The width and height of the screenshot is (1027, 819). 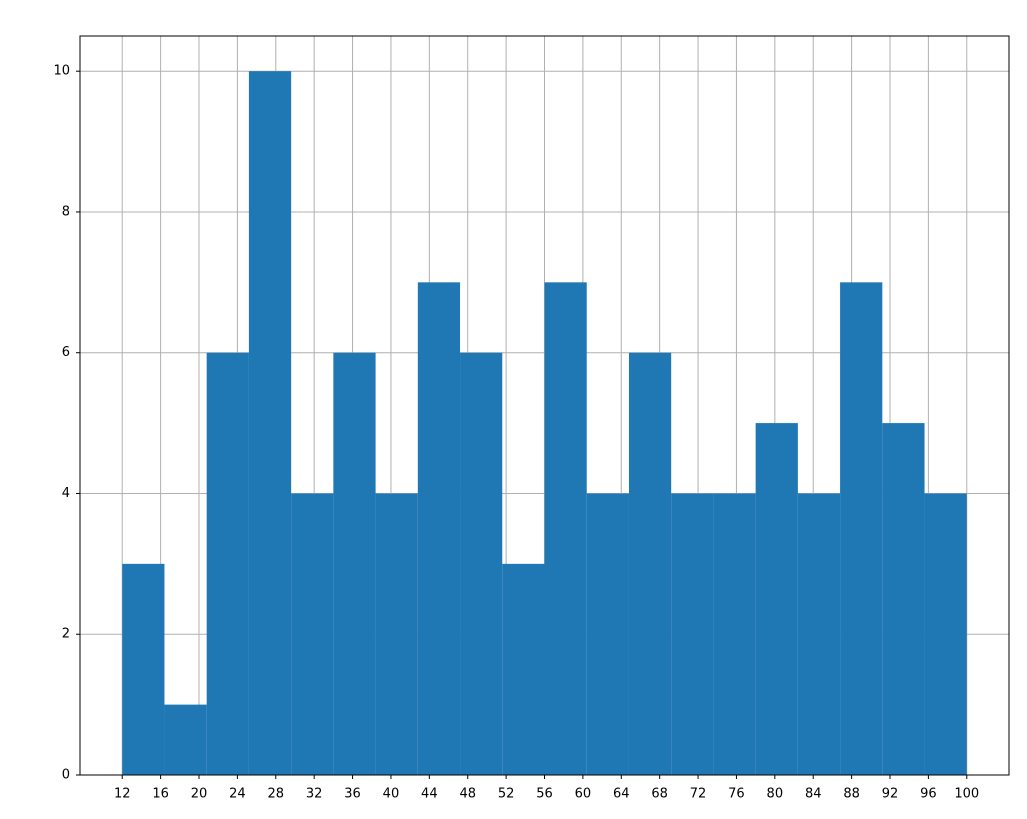 I want to click on x-tick-label: 96, so click(x=928, y=794).